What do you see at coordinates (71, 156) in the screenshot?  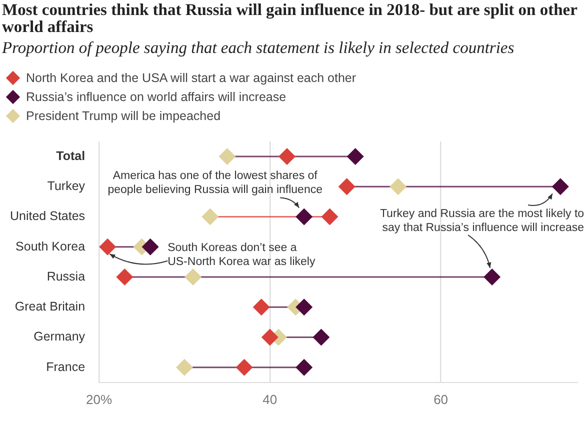 I see `y-tick-label: Total` at bounding box center [71, 156].